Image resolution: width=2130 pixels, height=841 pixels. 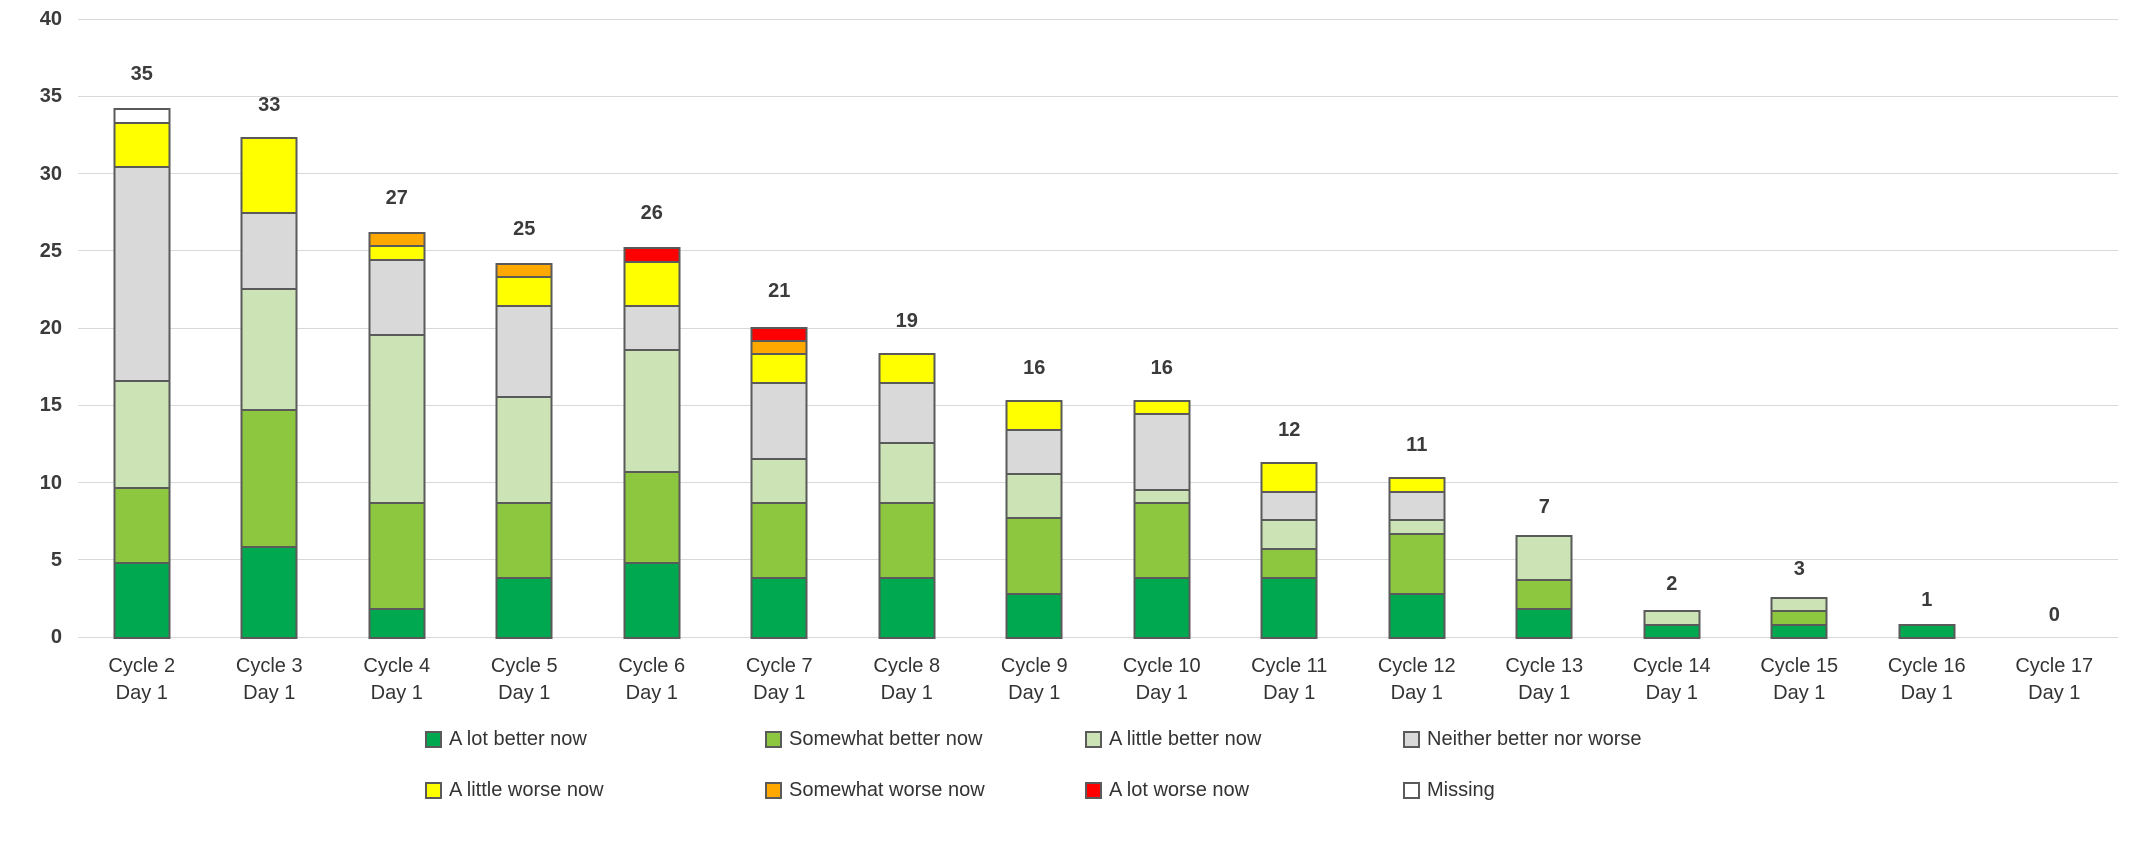 What do you see at coordinates (1416, 679) in the screenshot?
I see `x-axis-label: Cycle 12 Day 1` at bounding box center [1416, 679].